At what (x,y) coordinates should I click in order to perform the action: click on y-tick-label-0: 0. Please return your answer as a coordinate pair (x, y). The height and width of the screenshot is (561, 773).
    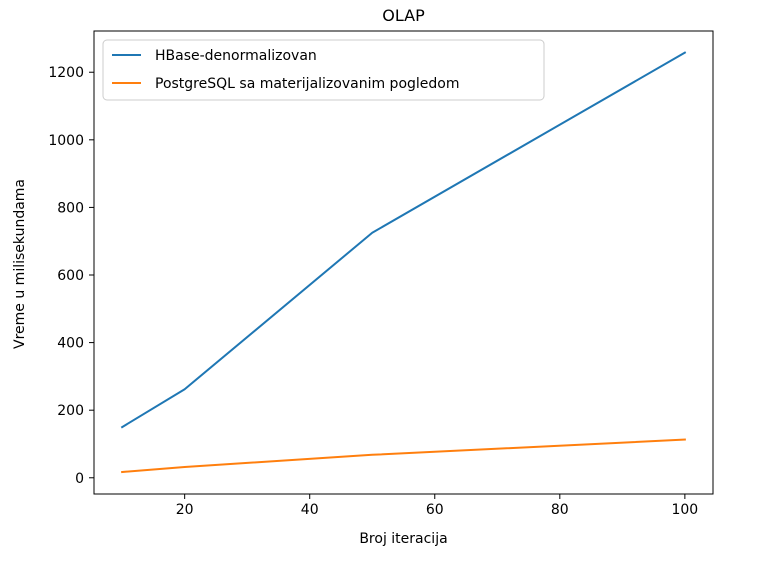
    Looking at the image, I should click on (79, 479).